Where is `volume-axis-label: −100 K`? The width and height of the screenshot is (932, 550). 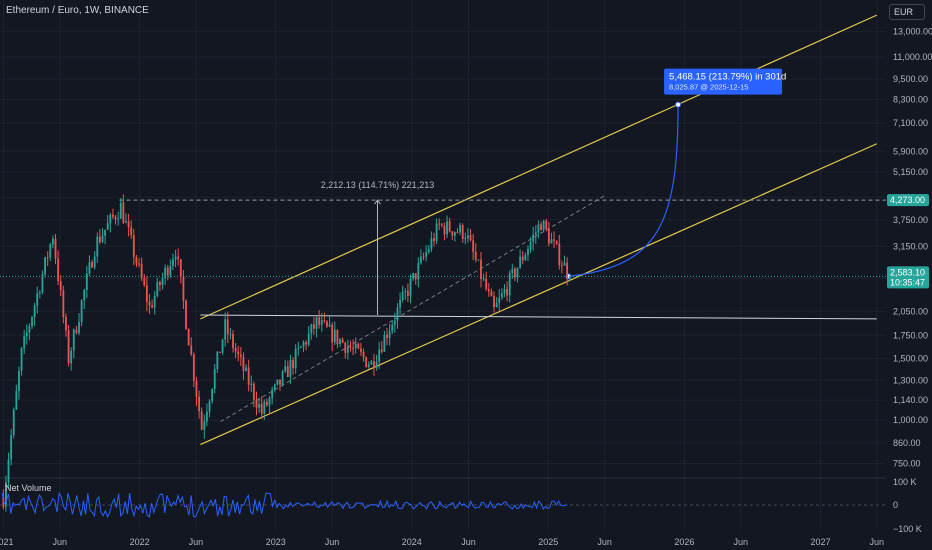
volume-axis-label: −100 K is located at coordinates (907, 529).